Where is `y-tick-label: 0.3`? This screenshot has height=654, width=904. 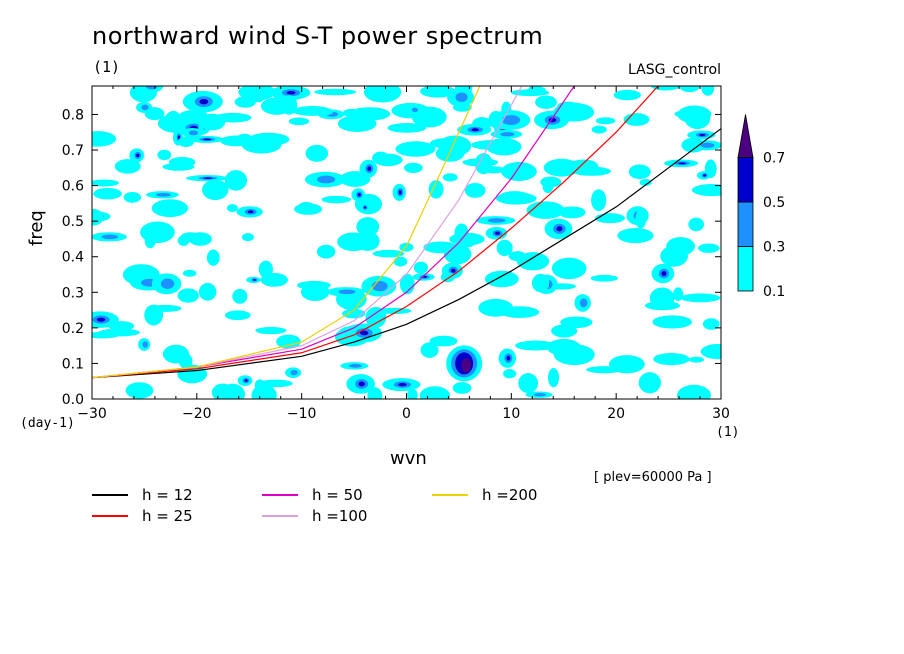
y-tick-label: 0.3 is located at coordinates (73, 293).